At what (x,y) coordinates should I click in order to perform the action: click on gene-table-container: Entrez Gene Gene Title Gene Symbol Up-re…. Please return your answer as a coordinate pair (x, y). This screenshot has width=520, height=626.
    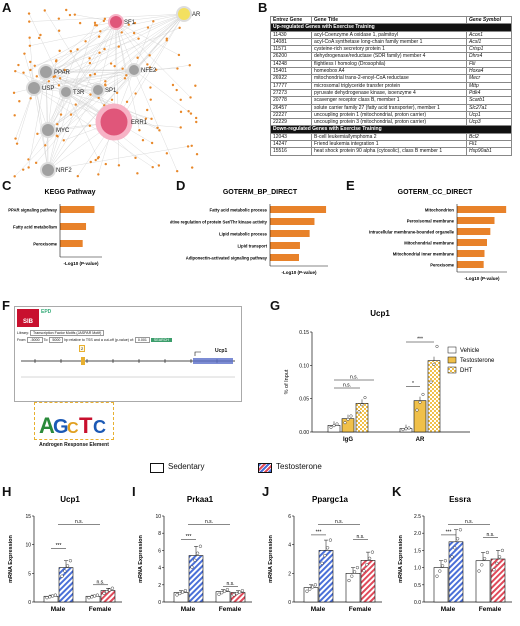
    Looking at the image, I should click on (391, 85).